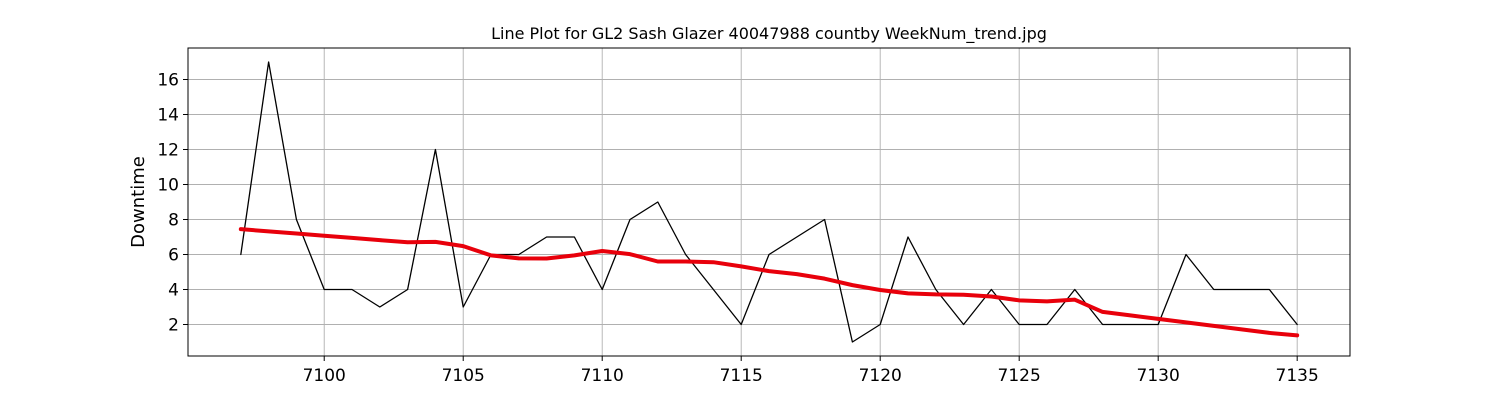 This screenshot has width=1500, height=400. What do you see at coordinates (168, 81) in the screenshot?
I see `y-tick-label: 16` at bounding box center [168, 81].